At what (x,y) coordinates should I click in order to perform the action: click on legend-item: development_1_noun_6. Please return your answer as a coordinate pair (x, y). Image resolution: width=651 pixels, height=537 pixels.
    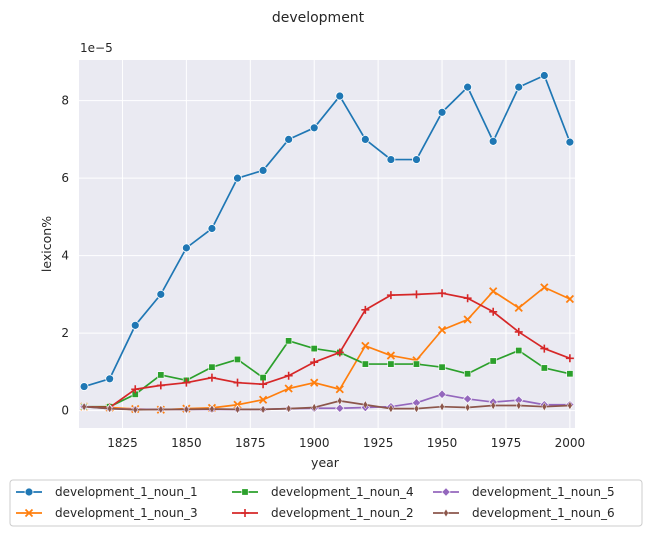
    Looking at the image, I should click on (524, 513).